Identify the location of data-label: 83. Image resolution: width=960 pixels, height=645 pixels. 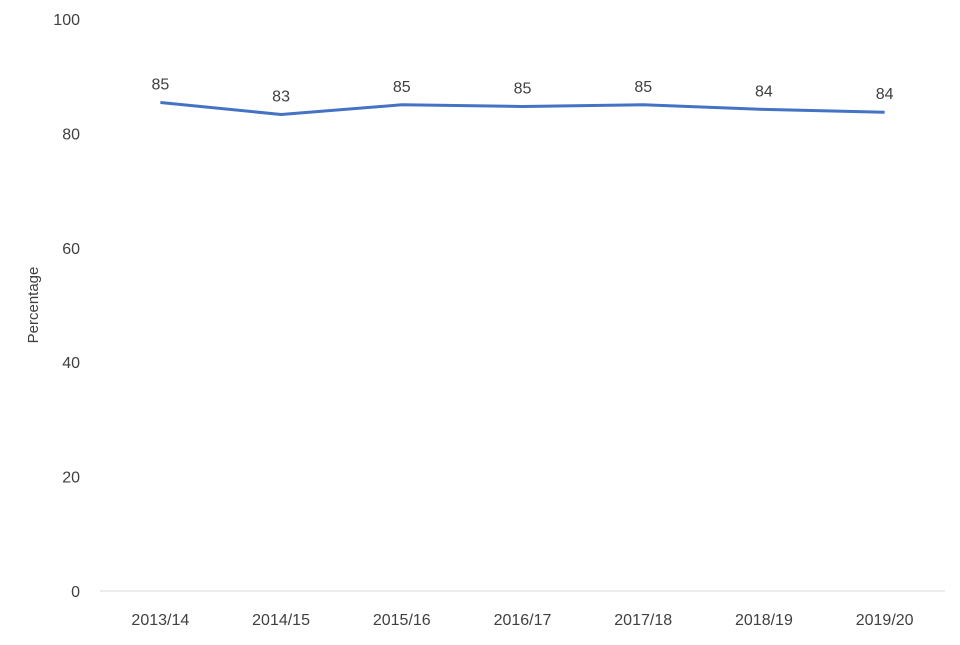
(281, 97).